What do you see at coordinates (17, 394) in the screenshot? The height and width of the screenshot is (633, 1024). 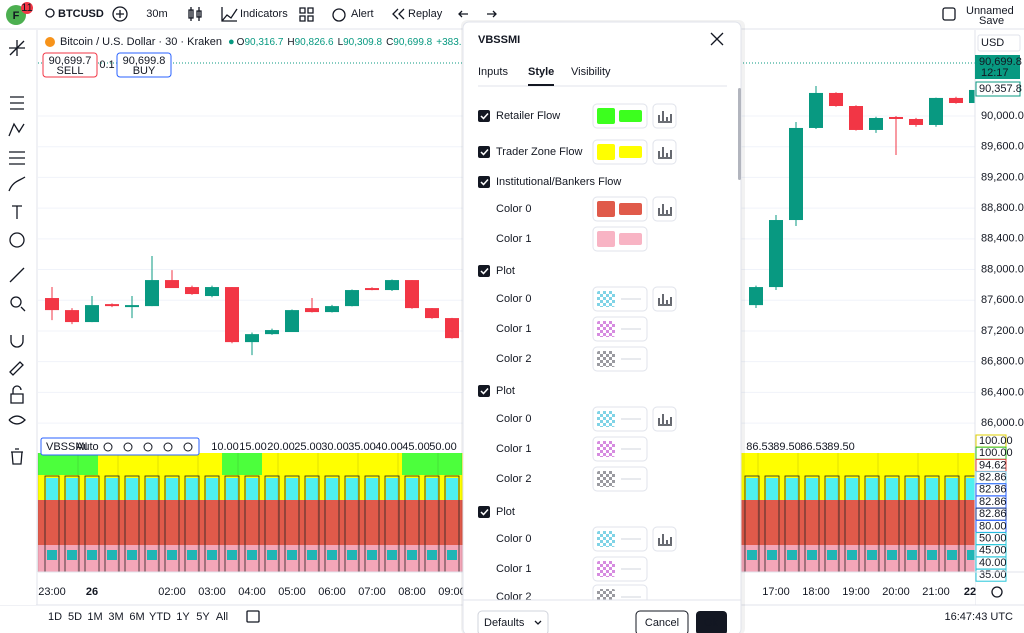 I see `lock-tool` at bounding box center [17, 394].